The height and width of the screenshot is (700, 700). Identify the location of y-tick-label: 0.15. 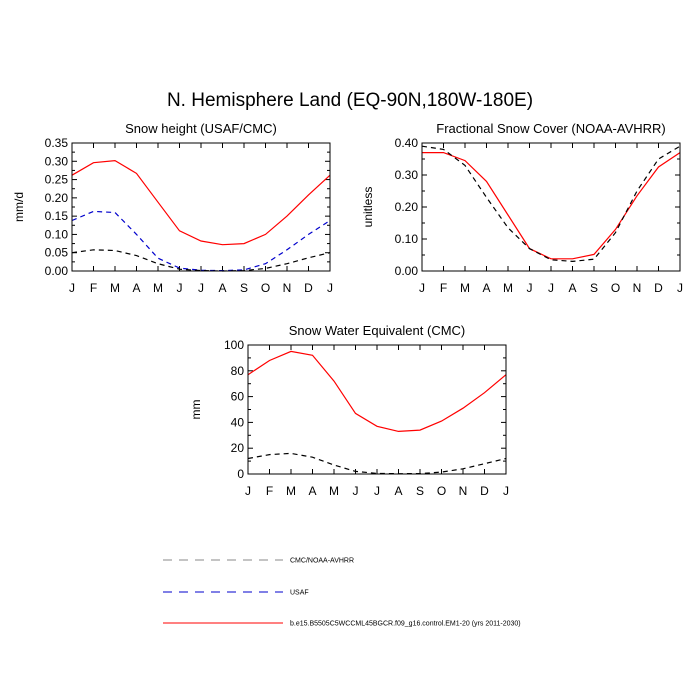
(57, 216).